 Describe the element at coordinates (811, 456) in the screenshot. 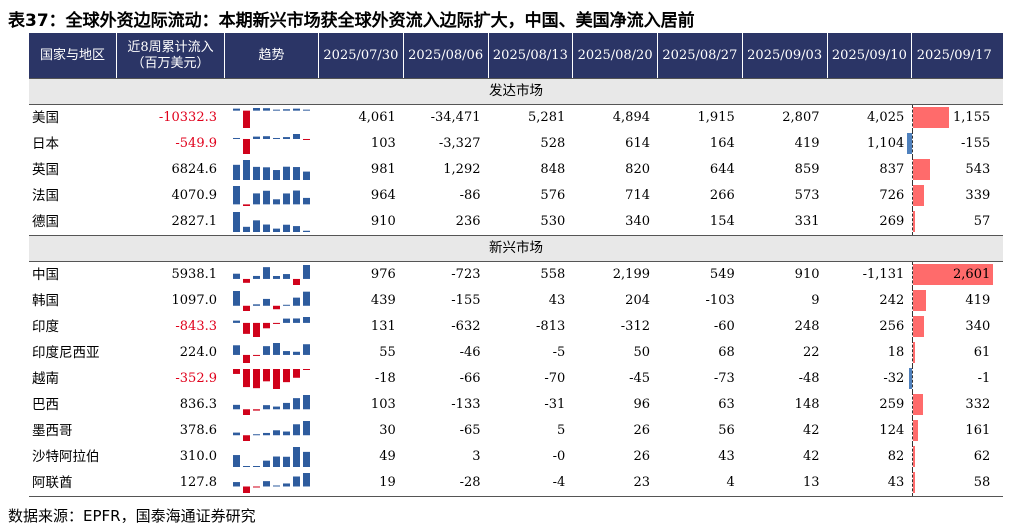

I see `weekly-flow: 42` at that location.